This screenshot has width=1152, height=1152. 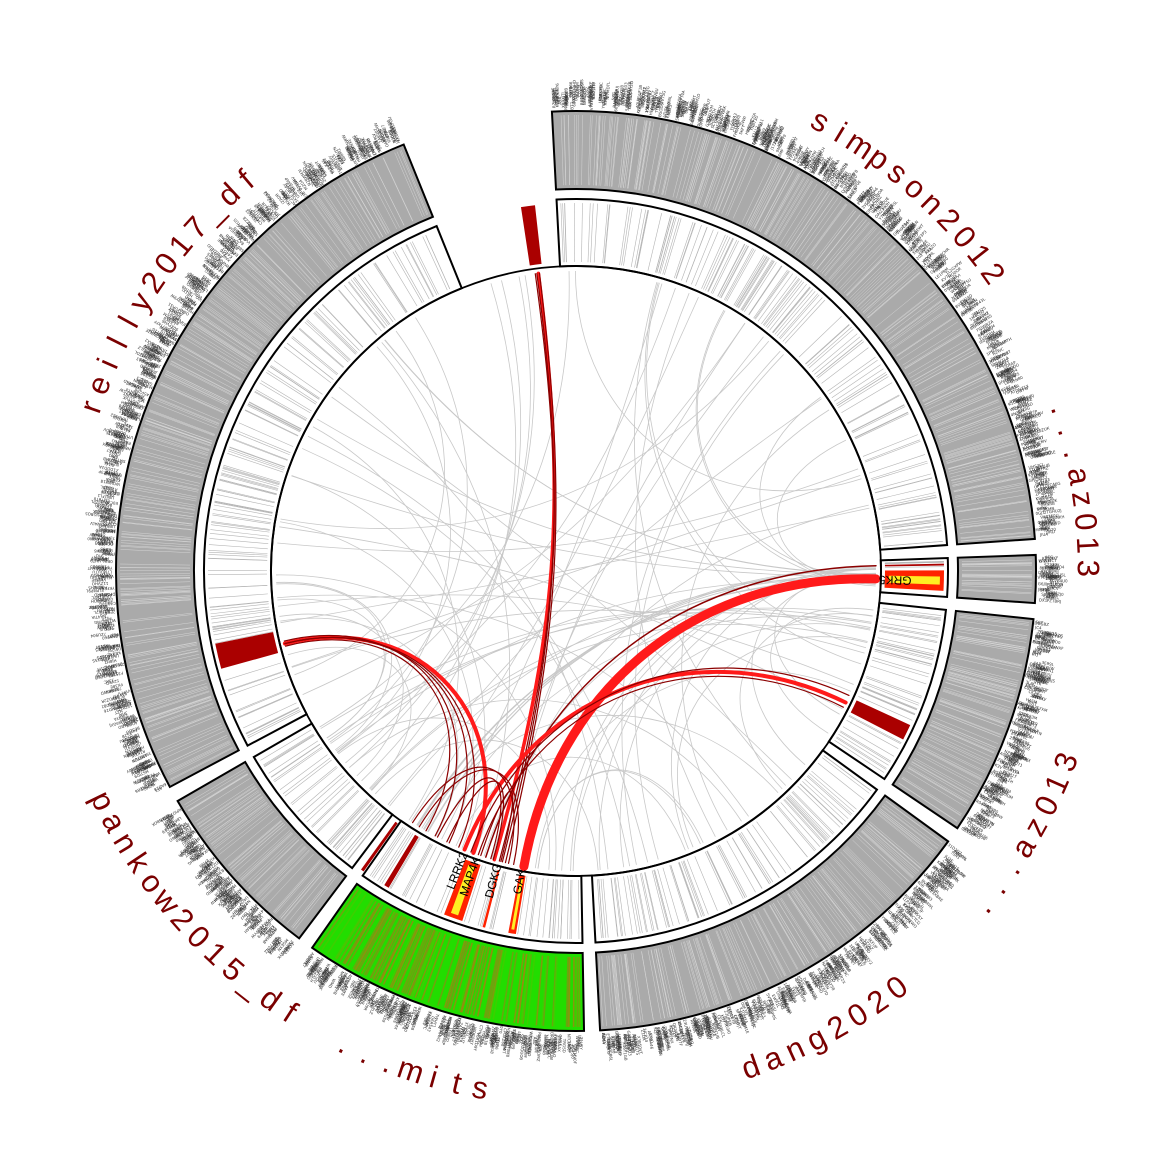 What do you see at coordinates (290, 1012) in the screenshot?
I see `sector-label-char: f` at bounding box center [290, 1012].